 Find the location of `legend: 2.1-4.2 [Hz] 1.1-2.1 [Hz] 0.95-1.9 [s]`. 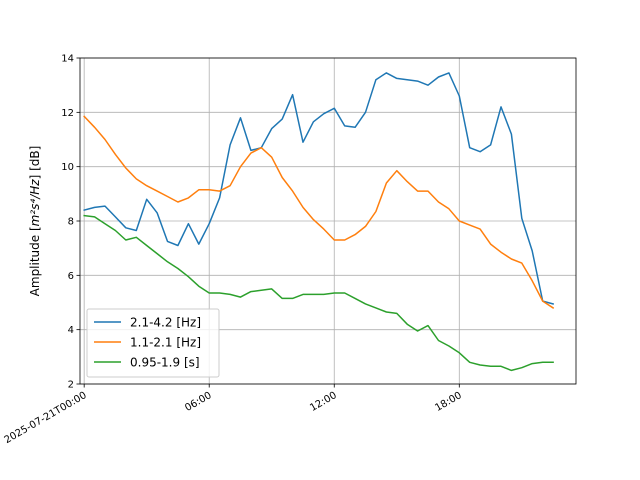

legend: 2.1-4.2 [Hz] 1.1-2.1 [Hz] 0.95-1.9 [s] is located at coordinates (153, 343).